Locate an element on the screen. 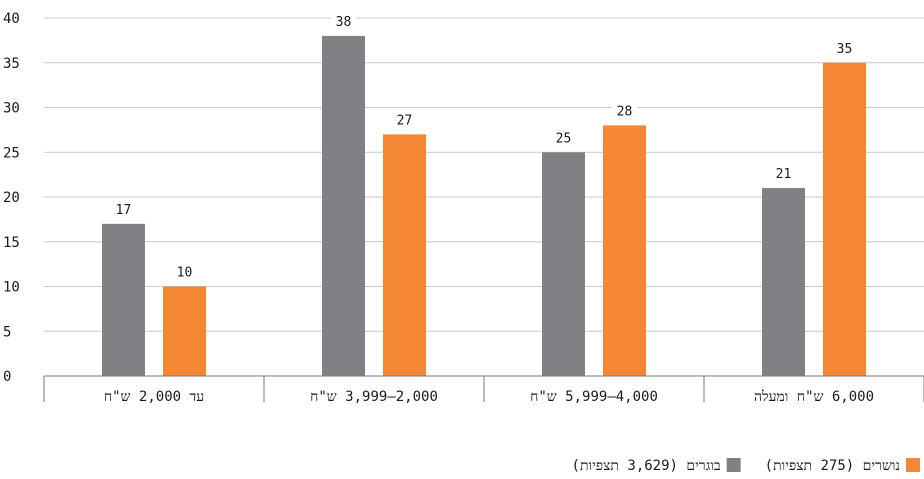 The width and height of the screenshot is (924, 479). data-label: 21 is located at coordinates (784, 174).